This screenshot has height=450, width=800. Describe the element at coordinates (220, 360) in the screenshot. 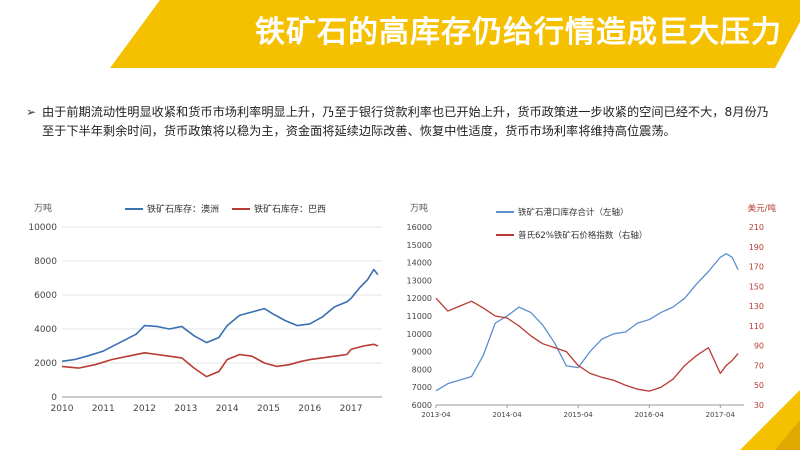

I see `series-line-brazil` at that location.